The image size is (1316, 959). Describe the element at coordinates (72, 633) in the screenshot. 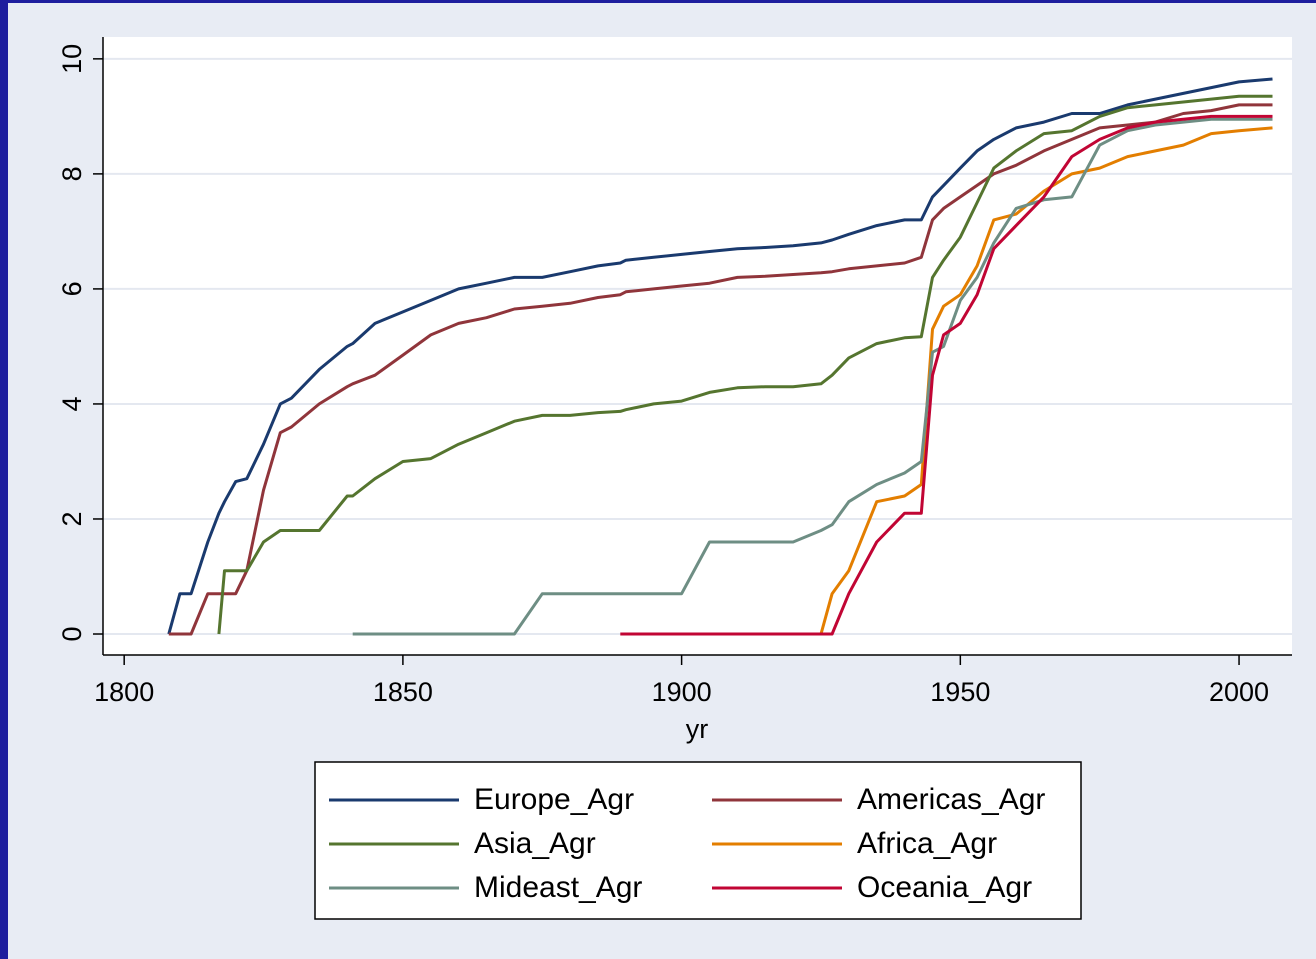

I see `y-tick-label: 0` at that location.